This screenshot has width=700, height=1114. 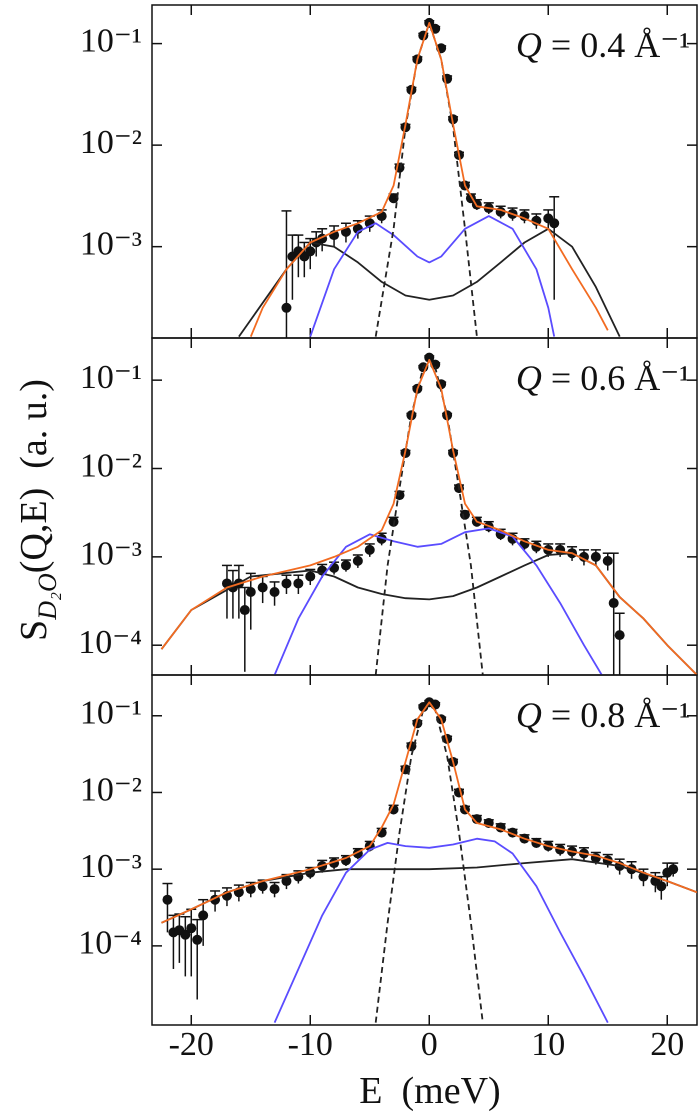 I want to click on annotation-text: = 0.8 Å⁻¹, so click(x=616, y=715).